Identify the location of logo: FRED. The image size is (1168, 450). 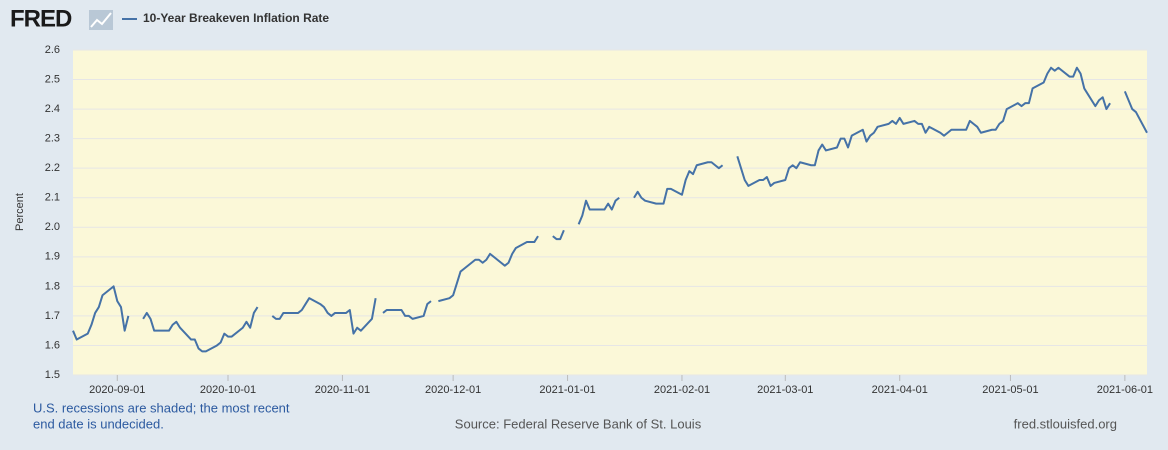
(41, 18).